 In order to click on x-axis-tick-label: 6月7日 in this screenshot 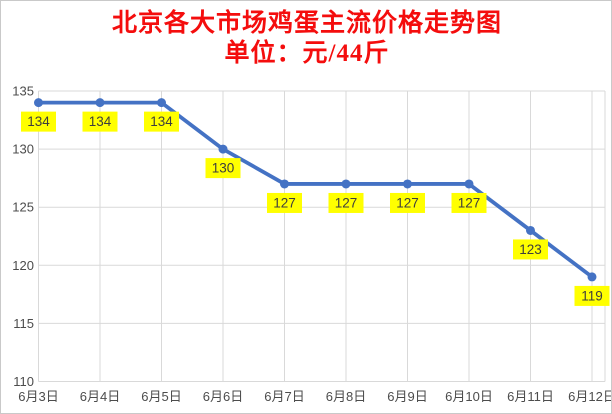, I will do `click(284, 396)`.